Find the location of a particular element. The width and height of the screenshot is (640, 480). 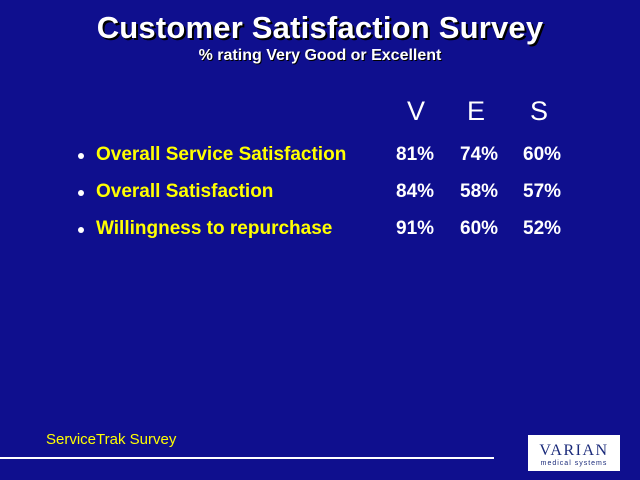

column-header-s: S is located at coordinates (538, 111).